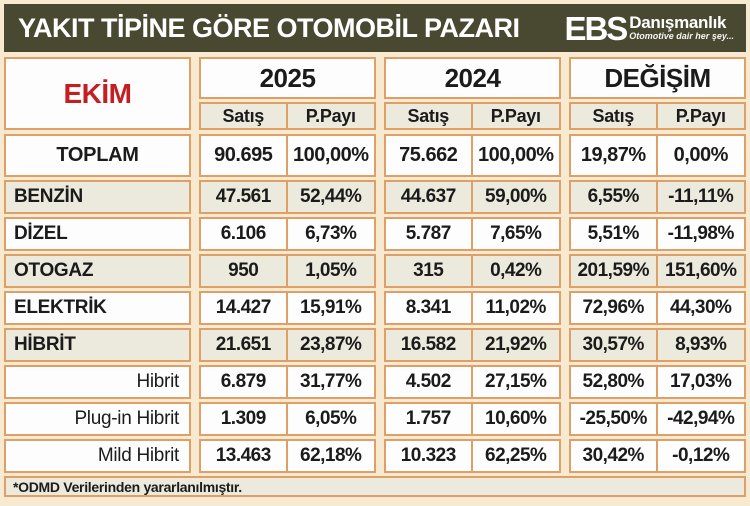 Image resolution: width=750 pixels, height=506 pixels. I want to click on value-cell: 27,15%, so click(516, 381).